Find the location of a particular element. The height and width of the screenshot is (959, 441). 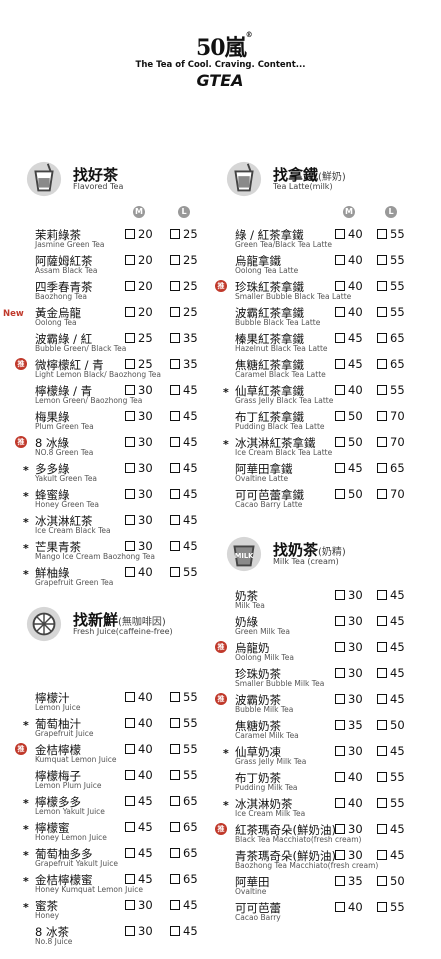

price-l: 70 is located at coordinates (391, 442).